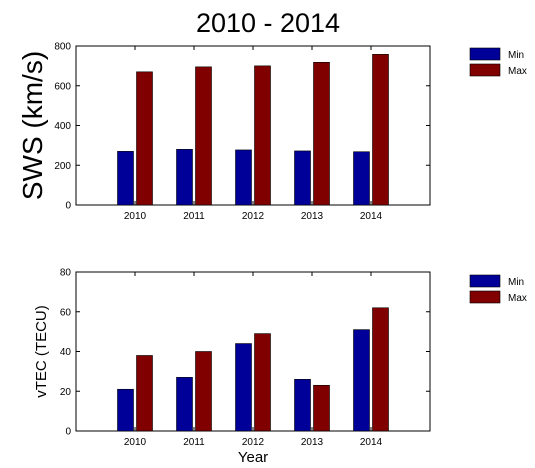 The width and height of the screenshot is (535, 468). Describe the element at coordinates (62, 86) in the screenshot. I see `y-tick-label: 600` at that location.